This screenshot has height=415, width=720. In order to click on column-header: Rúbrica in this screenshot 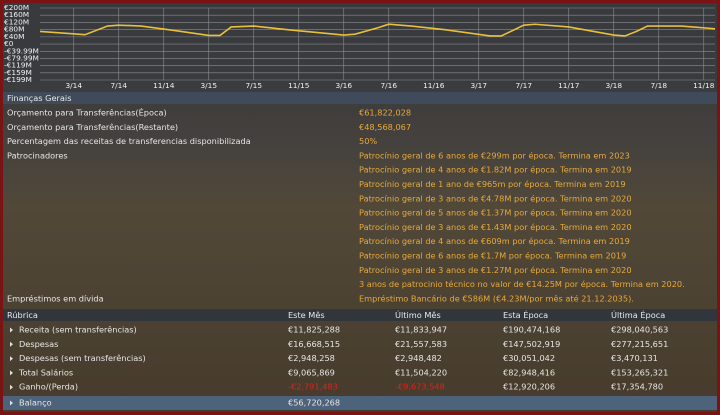, I will do `click(22, 315)`.